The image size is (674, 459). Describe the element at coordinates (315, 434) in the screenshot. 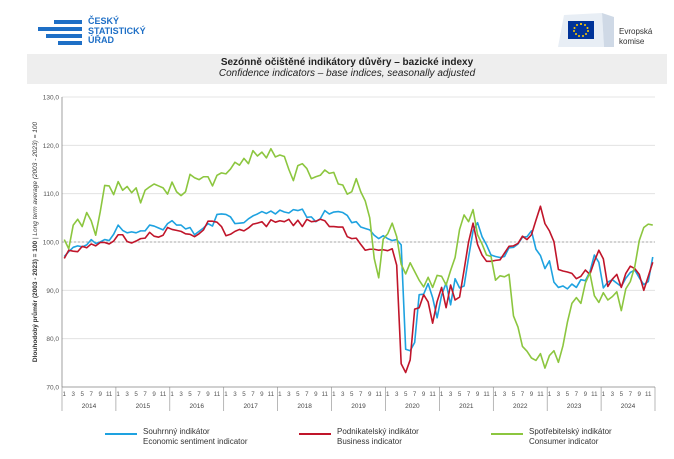

I see `legend-swatch-business` at that location.